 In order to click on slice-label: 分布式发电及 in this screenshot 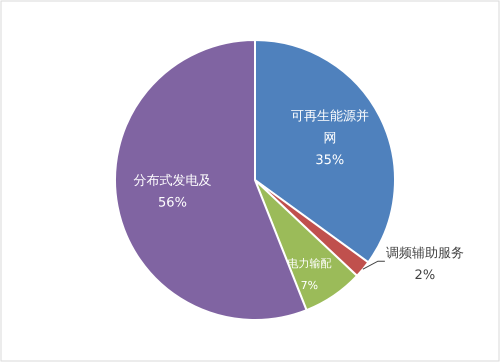, I will do `click(172, 181)`.